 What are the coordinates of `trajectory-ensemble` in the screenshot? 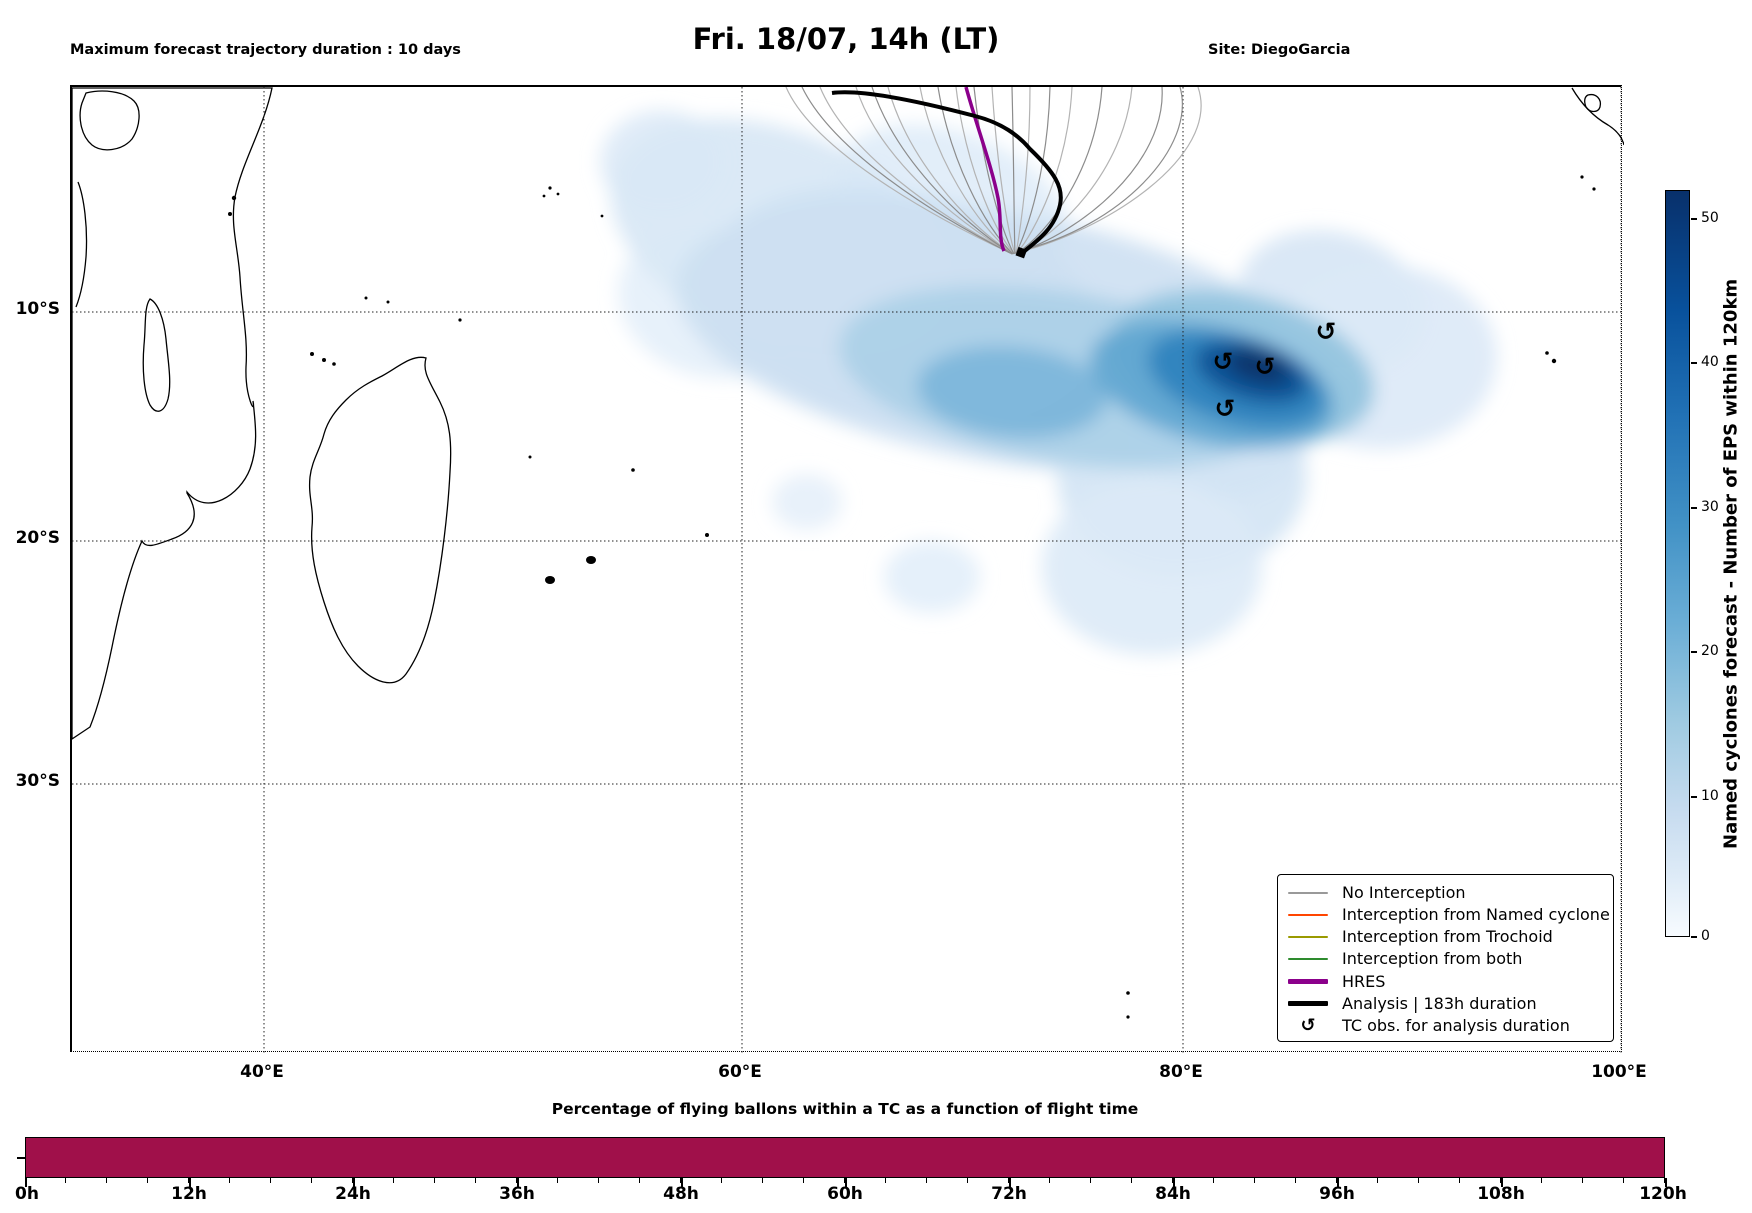 It's located at (993, 171).